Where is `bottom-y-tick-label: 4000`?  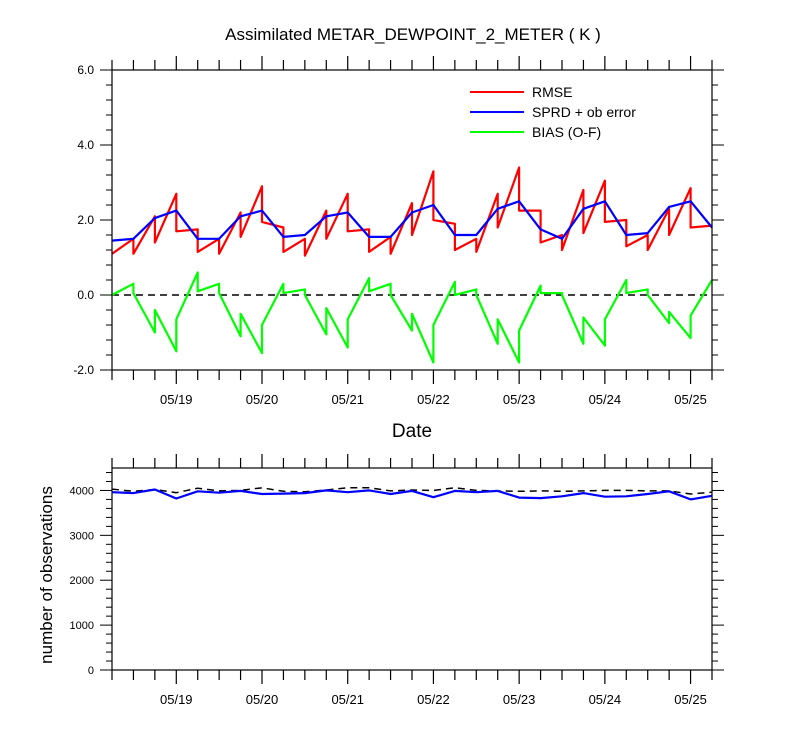
bottom-y-tick-label: 4000 is located at coordinates (82, 491).